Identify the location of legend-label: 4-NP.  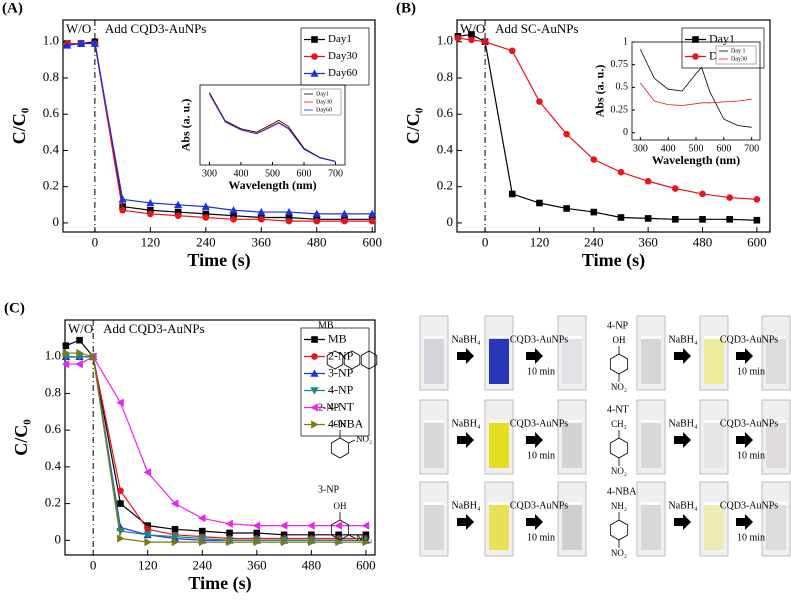
(341, 389).